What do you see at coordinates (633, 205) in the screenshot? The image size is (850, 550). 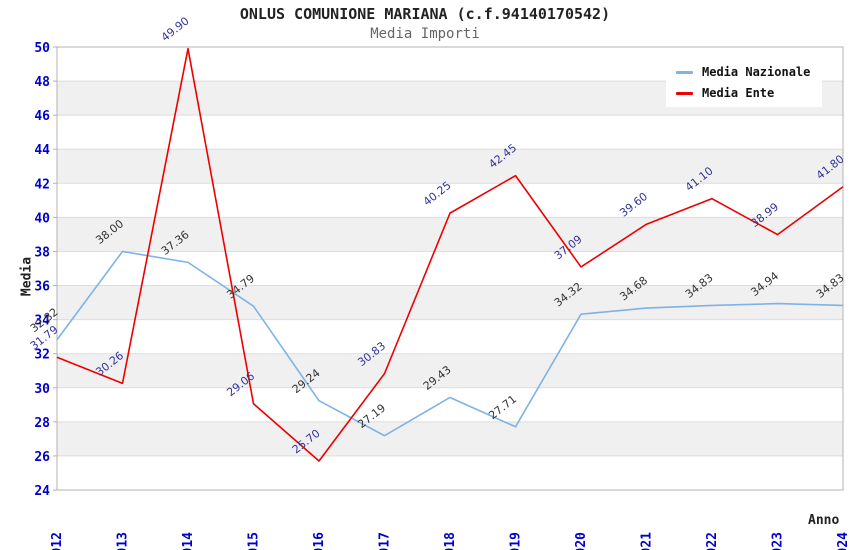 I see `data-label: 39.60` at bounding box center [633, 205].